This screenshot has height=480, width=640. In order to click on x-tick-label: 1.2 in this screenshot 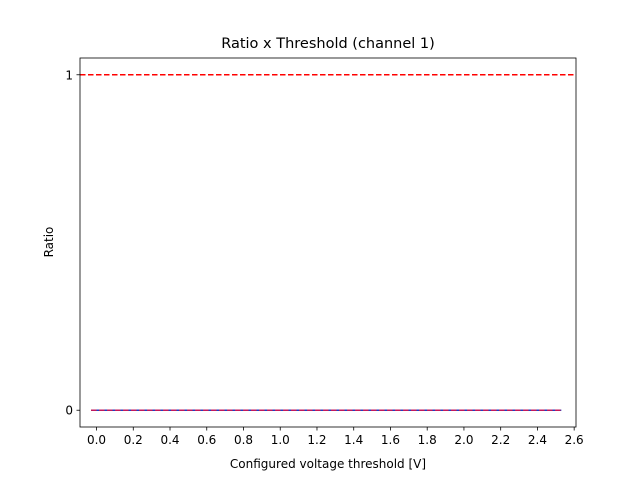, I will do `click(316, 440)`.